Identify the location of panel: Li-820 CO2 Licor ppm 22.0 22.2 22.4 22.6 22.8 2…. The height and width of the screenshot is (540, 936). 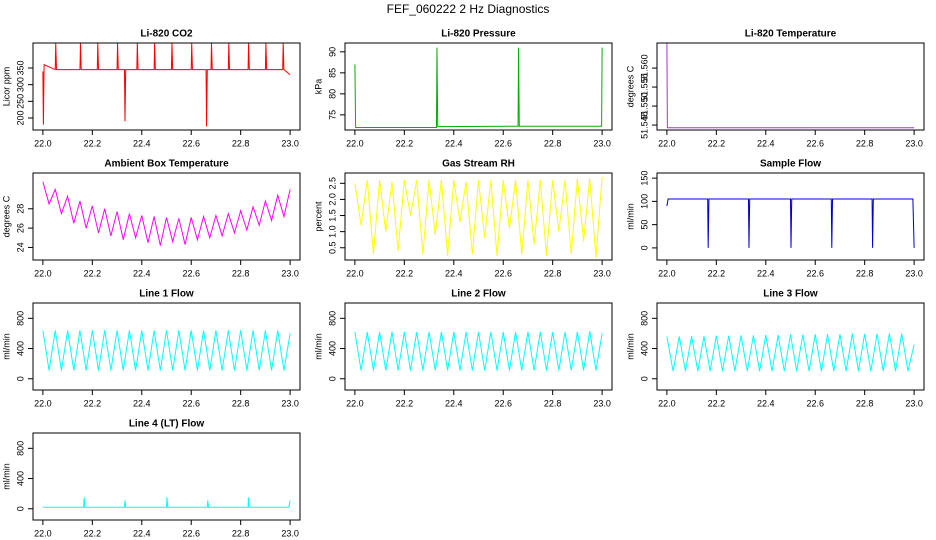
(151, 88).